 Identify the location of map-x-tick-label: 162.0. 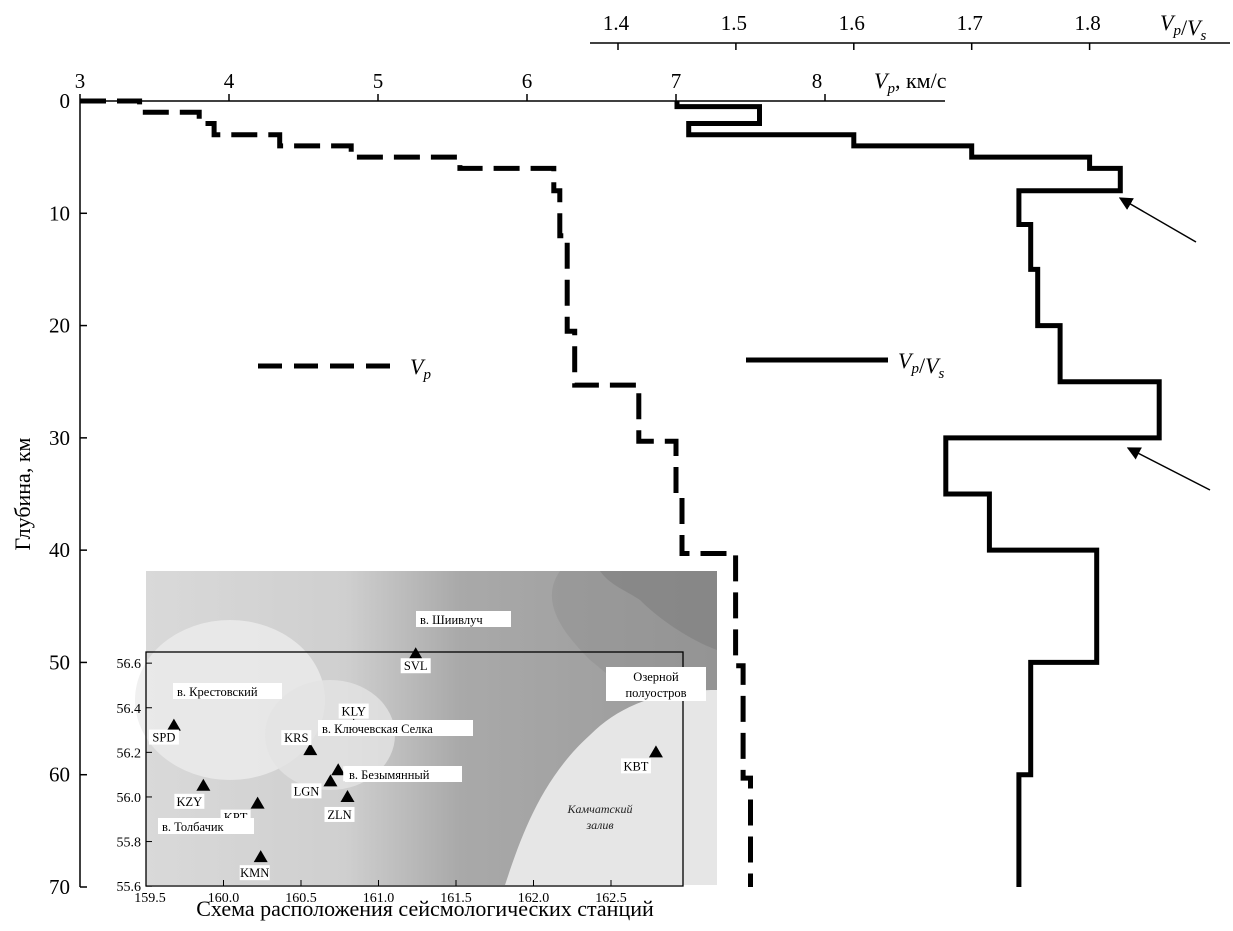
(534, 898).